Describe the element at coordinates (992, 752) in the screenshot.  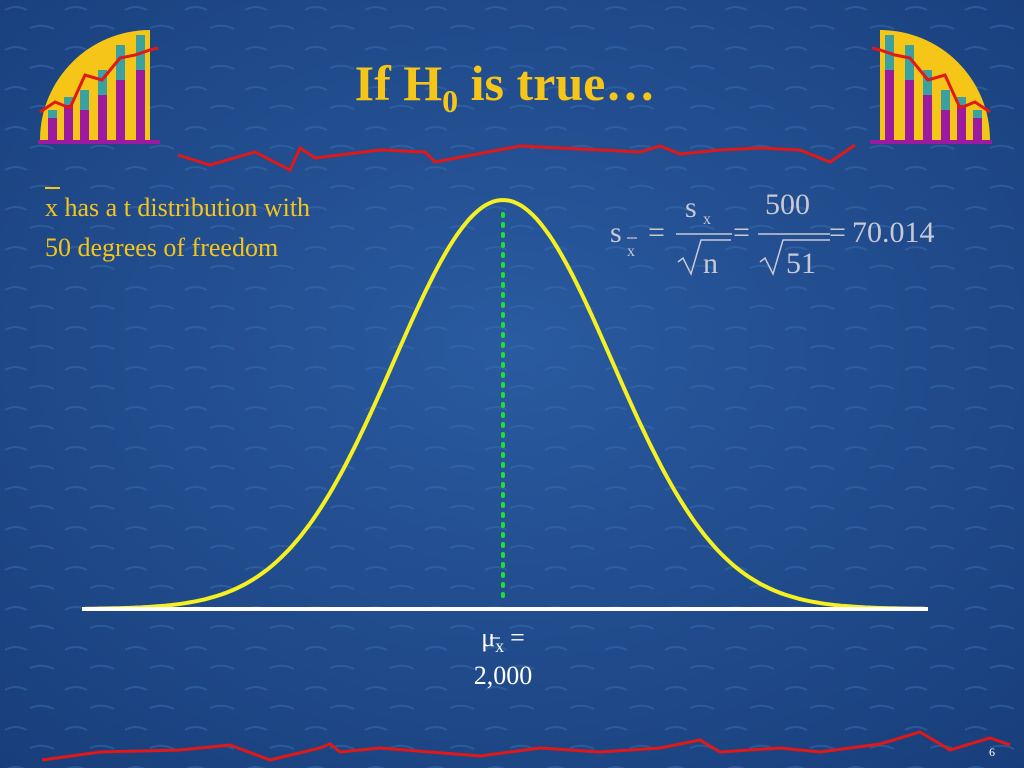
I see `page-number: 6` at that location.